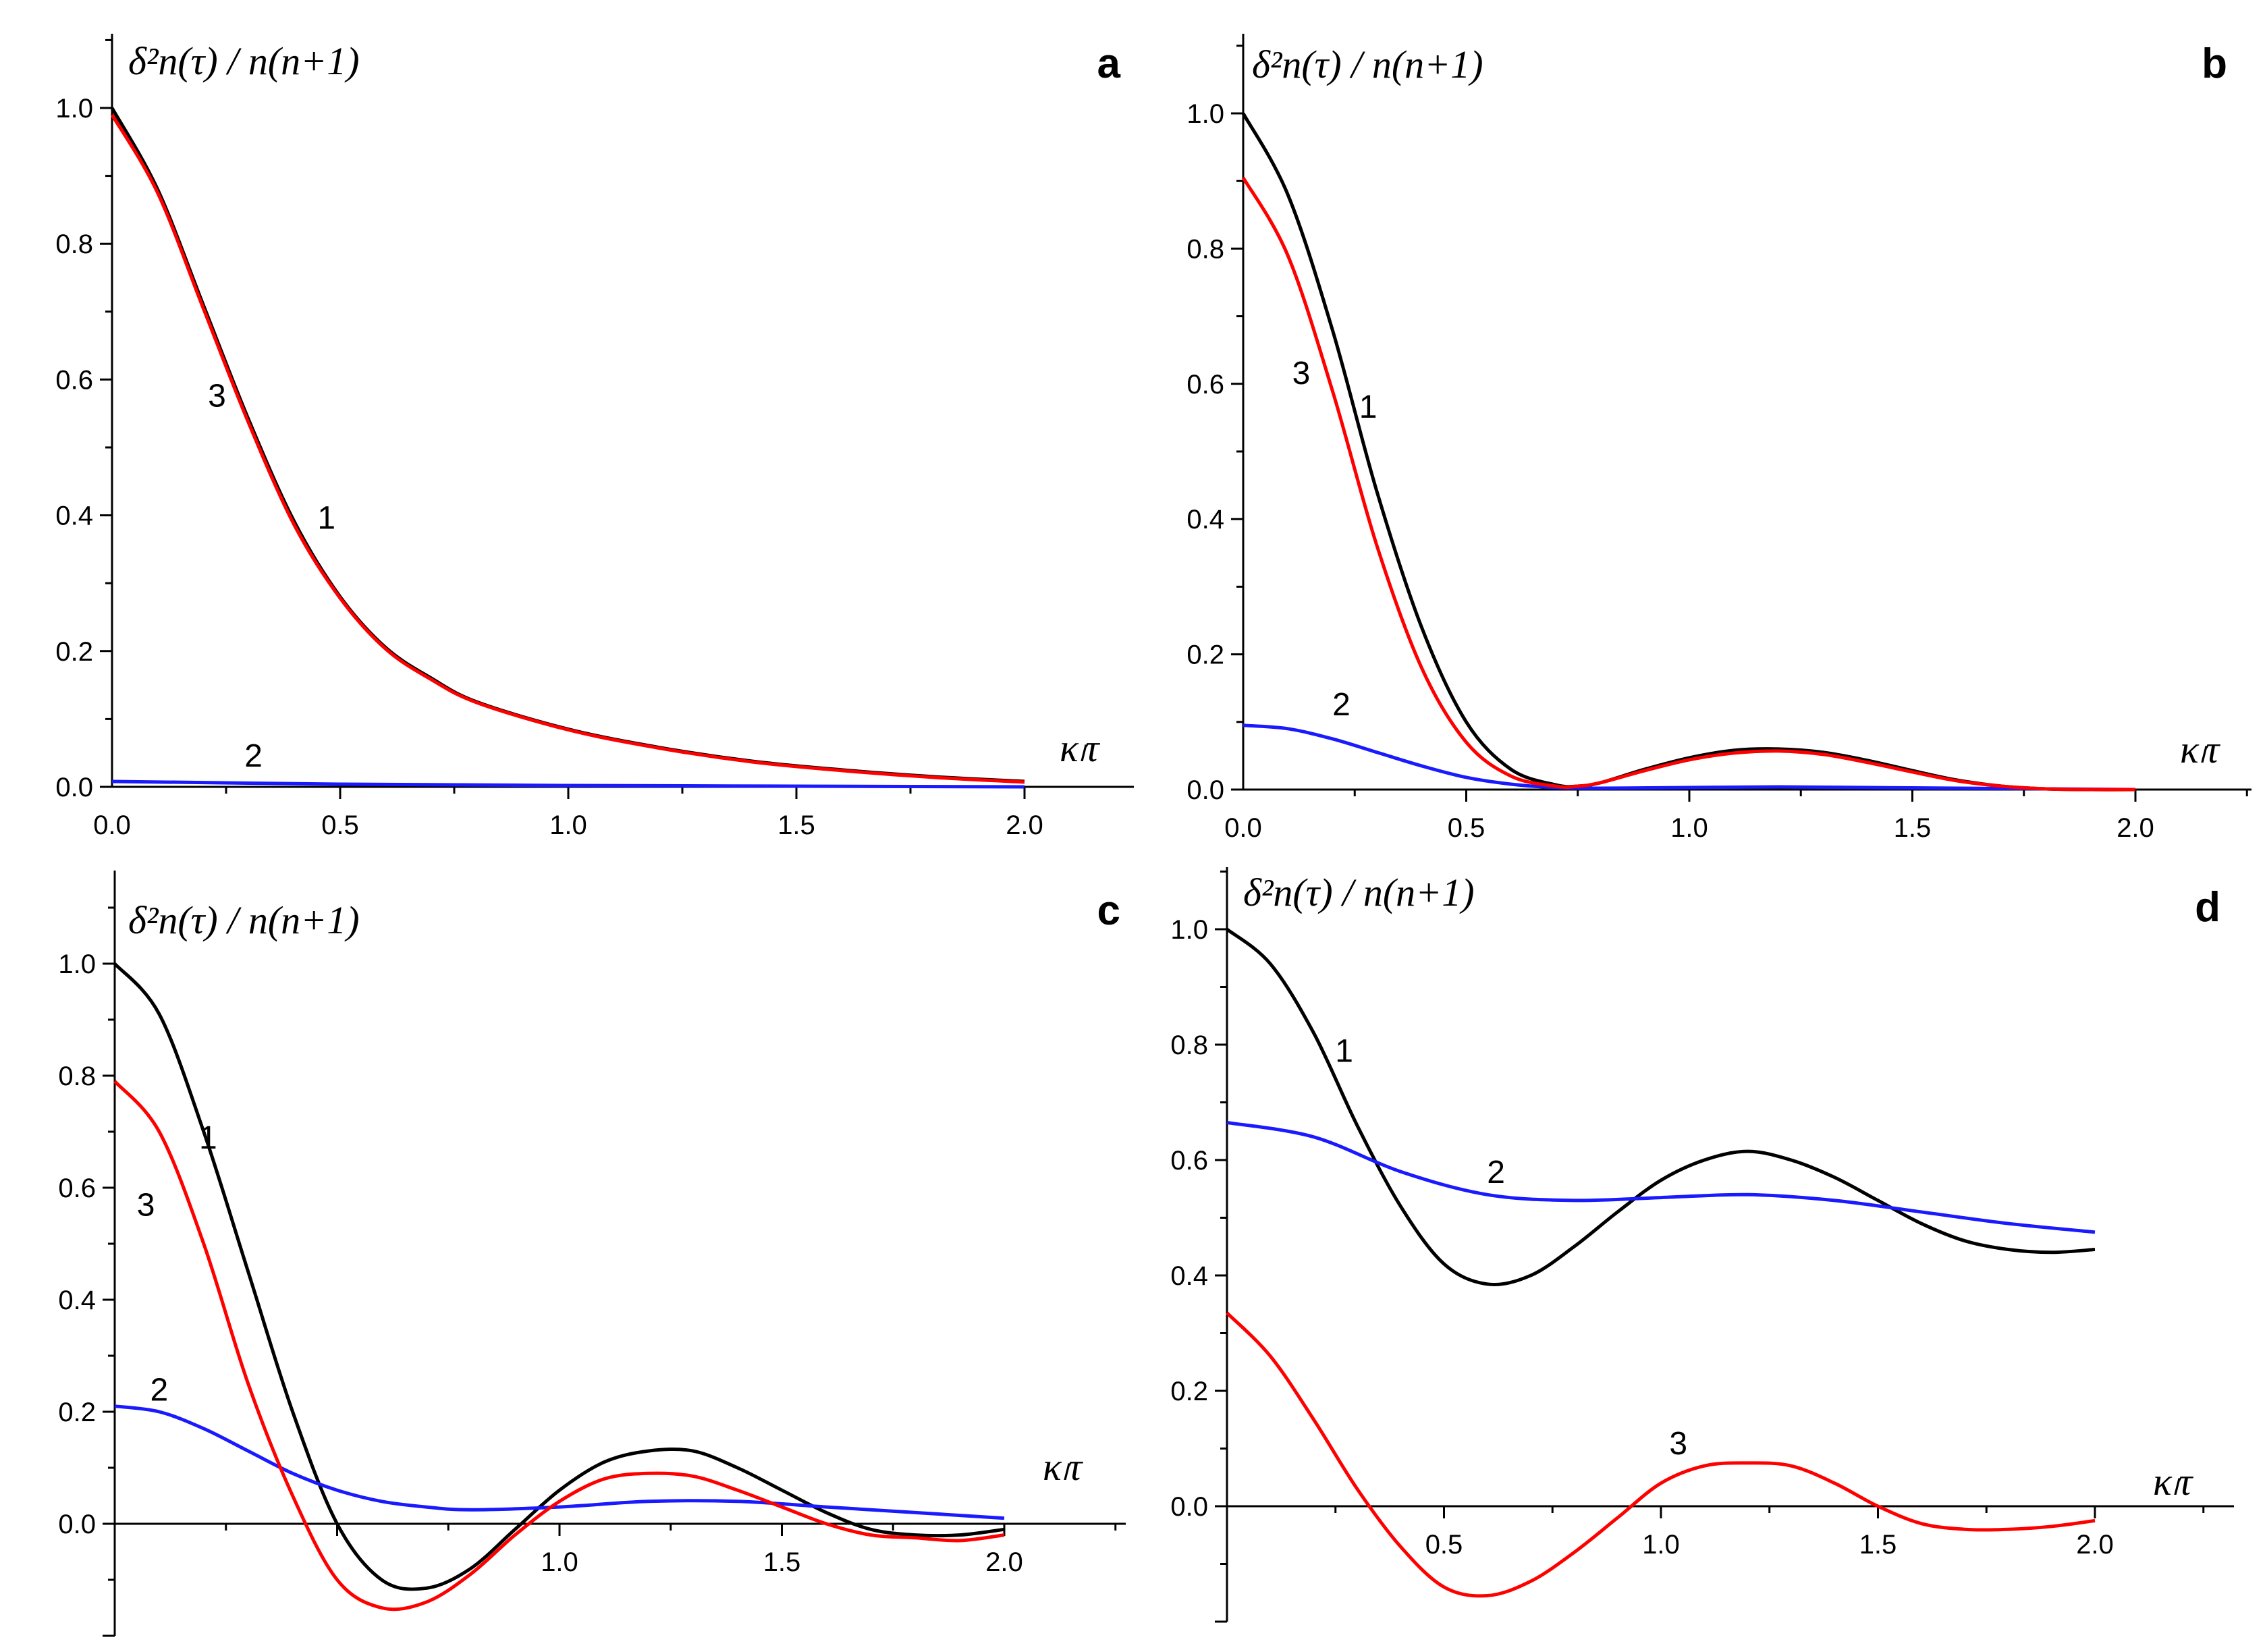  Describe the element at coordinates (1108, 910) in the screenshot. I see `panel-letter: c` at that location.